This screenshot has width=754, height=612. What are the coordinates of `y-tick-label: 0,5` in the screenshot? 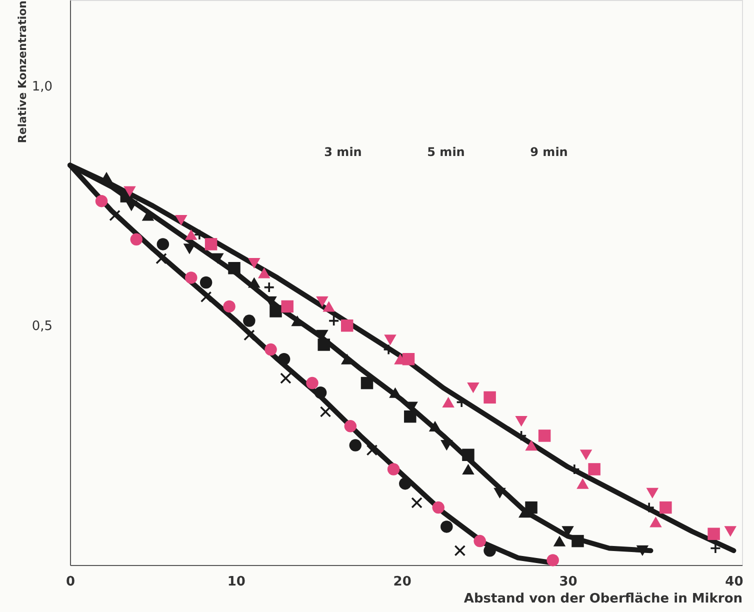 It's located at (42, 326).